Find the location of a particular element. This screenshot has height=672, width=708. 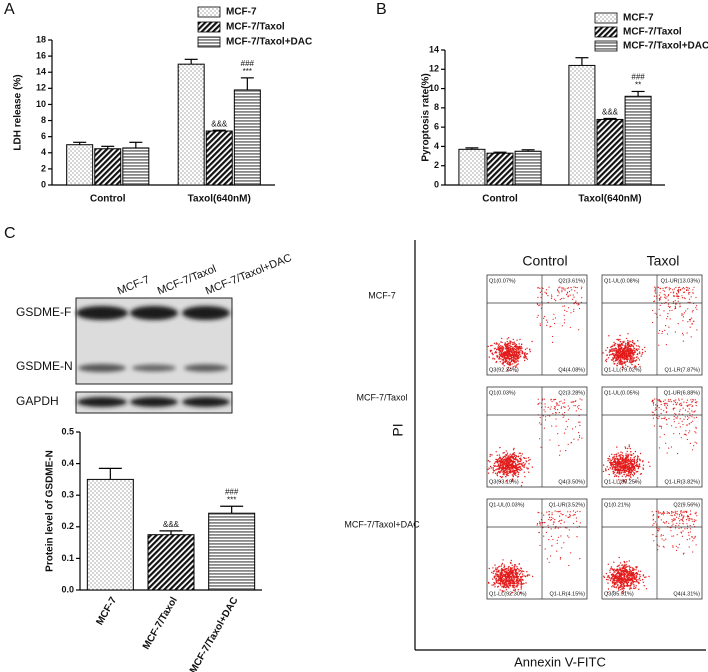

x-tick-label: Control is located at coordinates (108, 199).